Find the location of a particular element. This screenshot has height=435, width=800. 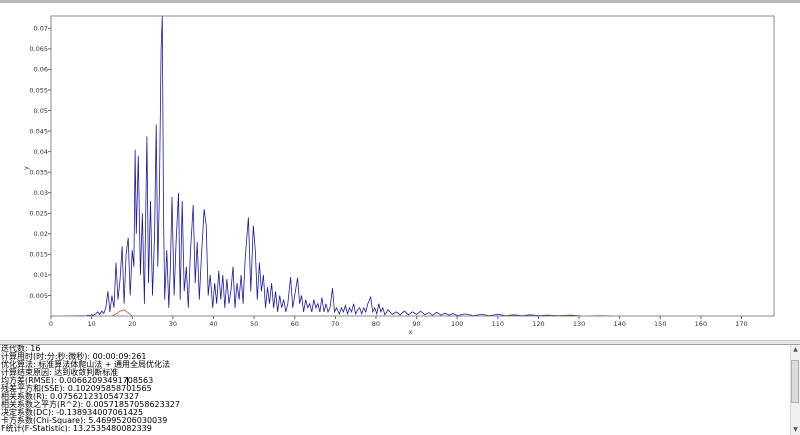

log-scrollbar: ▲ ▼ is located at coordinates (795, 390).